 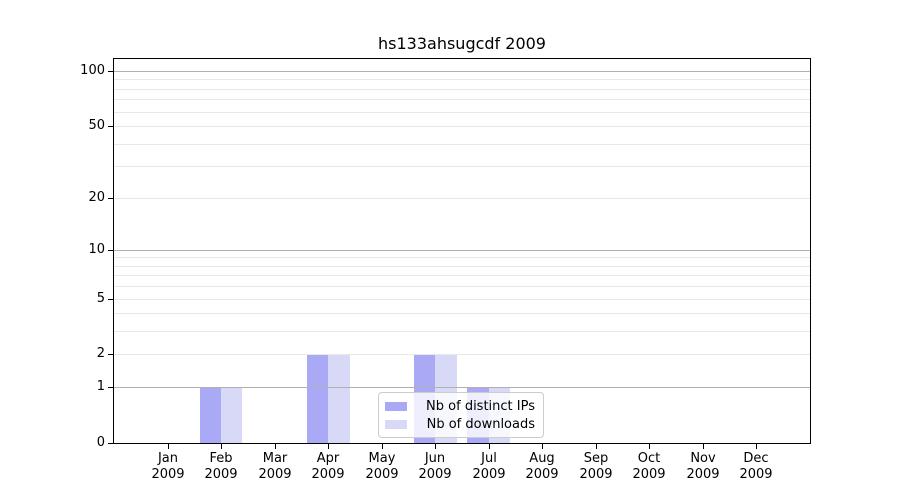 What do you see at coordinates (100, 353) in the screenshot?
I see `y-tick-label: 2` at bounding box center [100, 353].